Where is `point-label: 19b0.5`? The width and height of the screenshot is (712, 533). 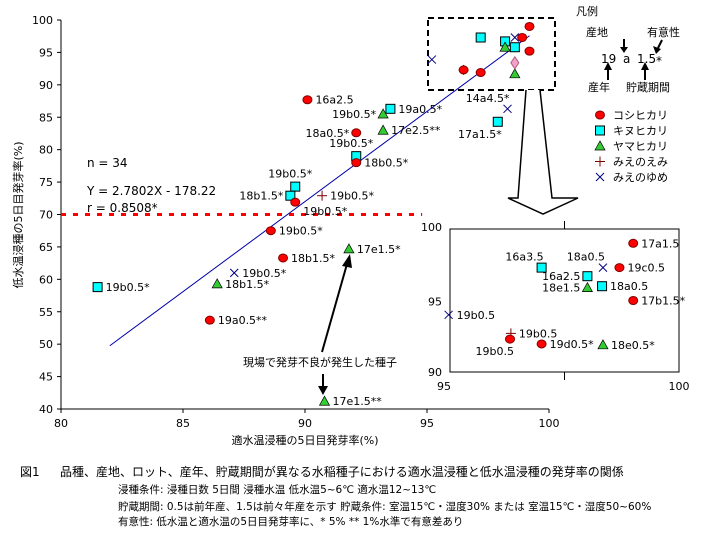
point-label: 19b0.5 is located at coordinates (495, 351).